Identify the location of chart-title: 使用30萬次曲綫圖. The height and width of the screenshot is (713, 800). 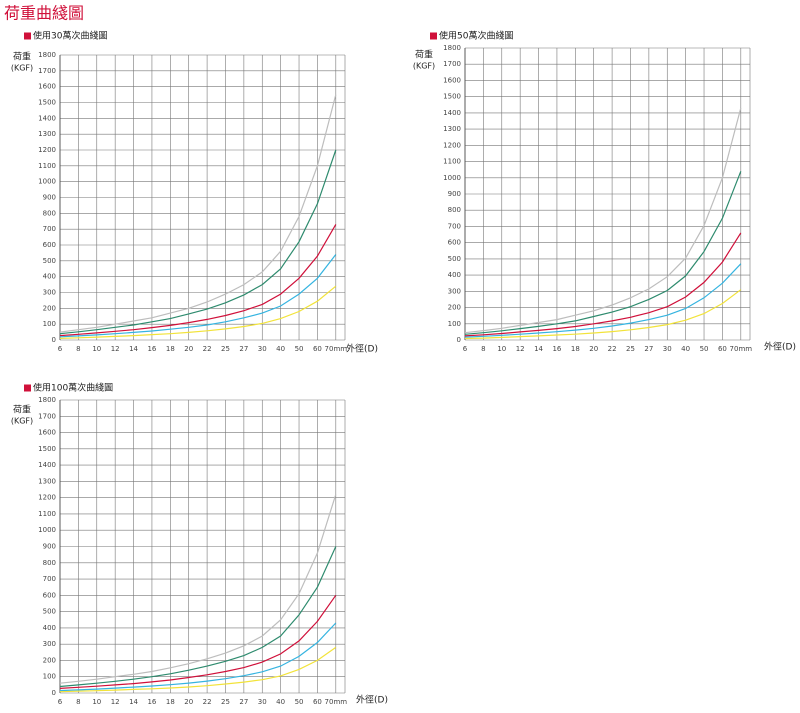
(70, 36).